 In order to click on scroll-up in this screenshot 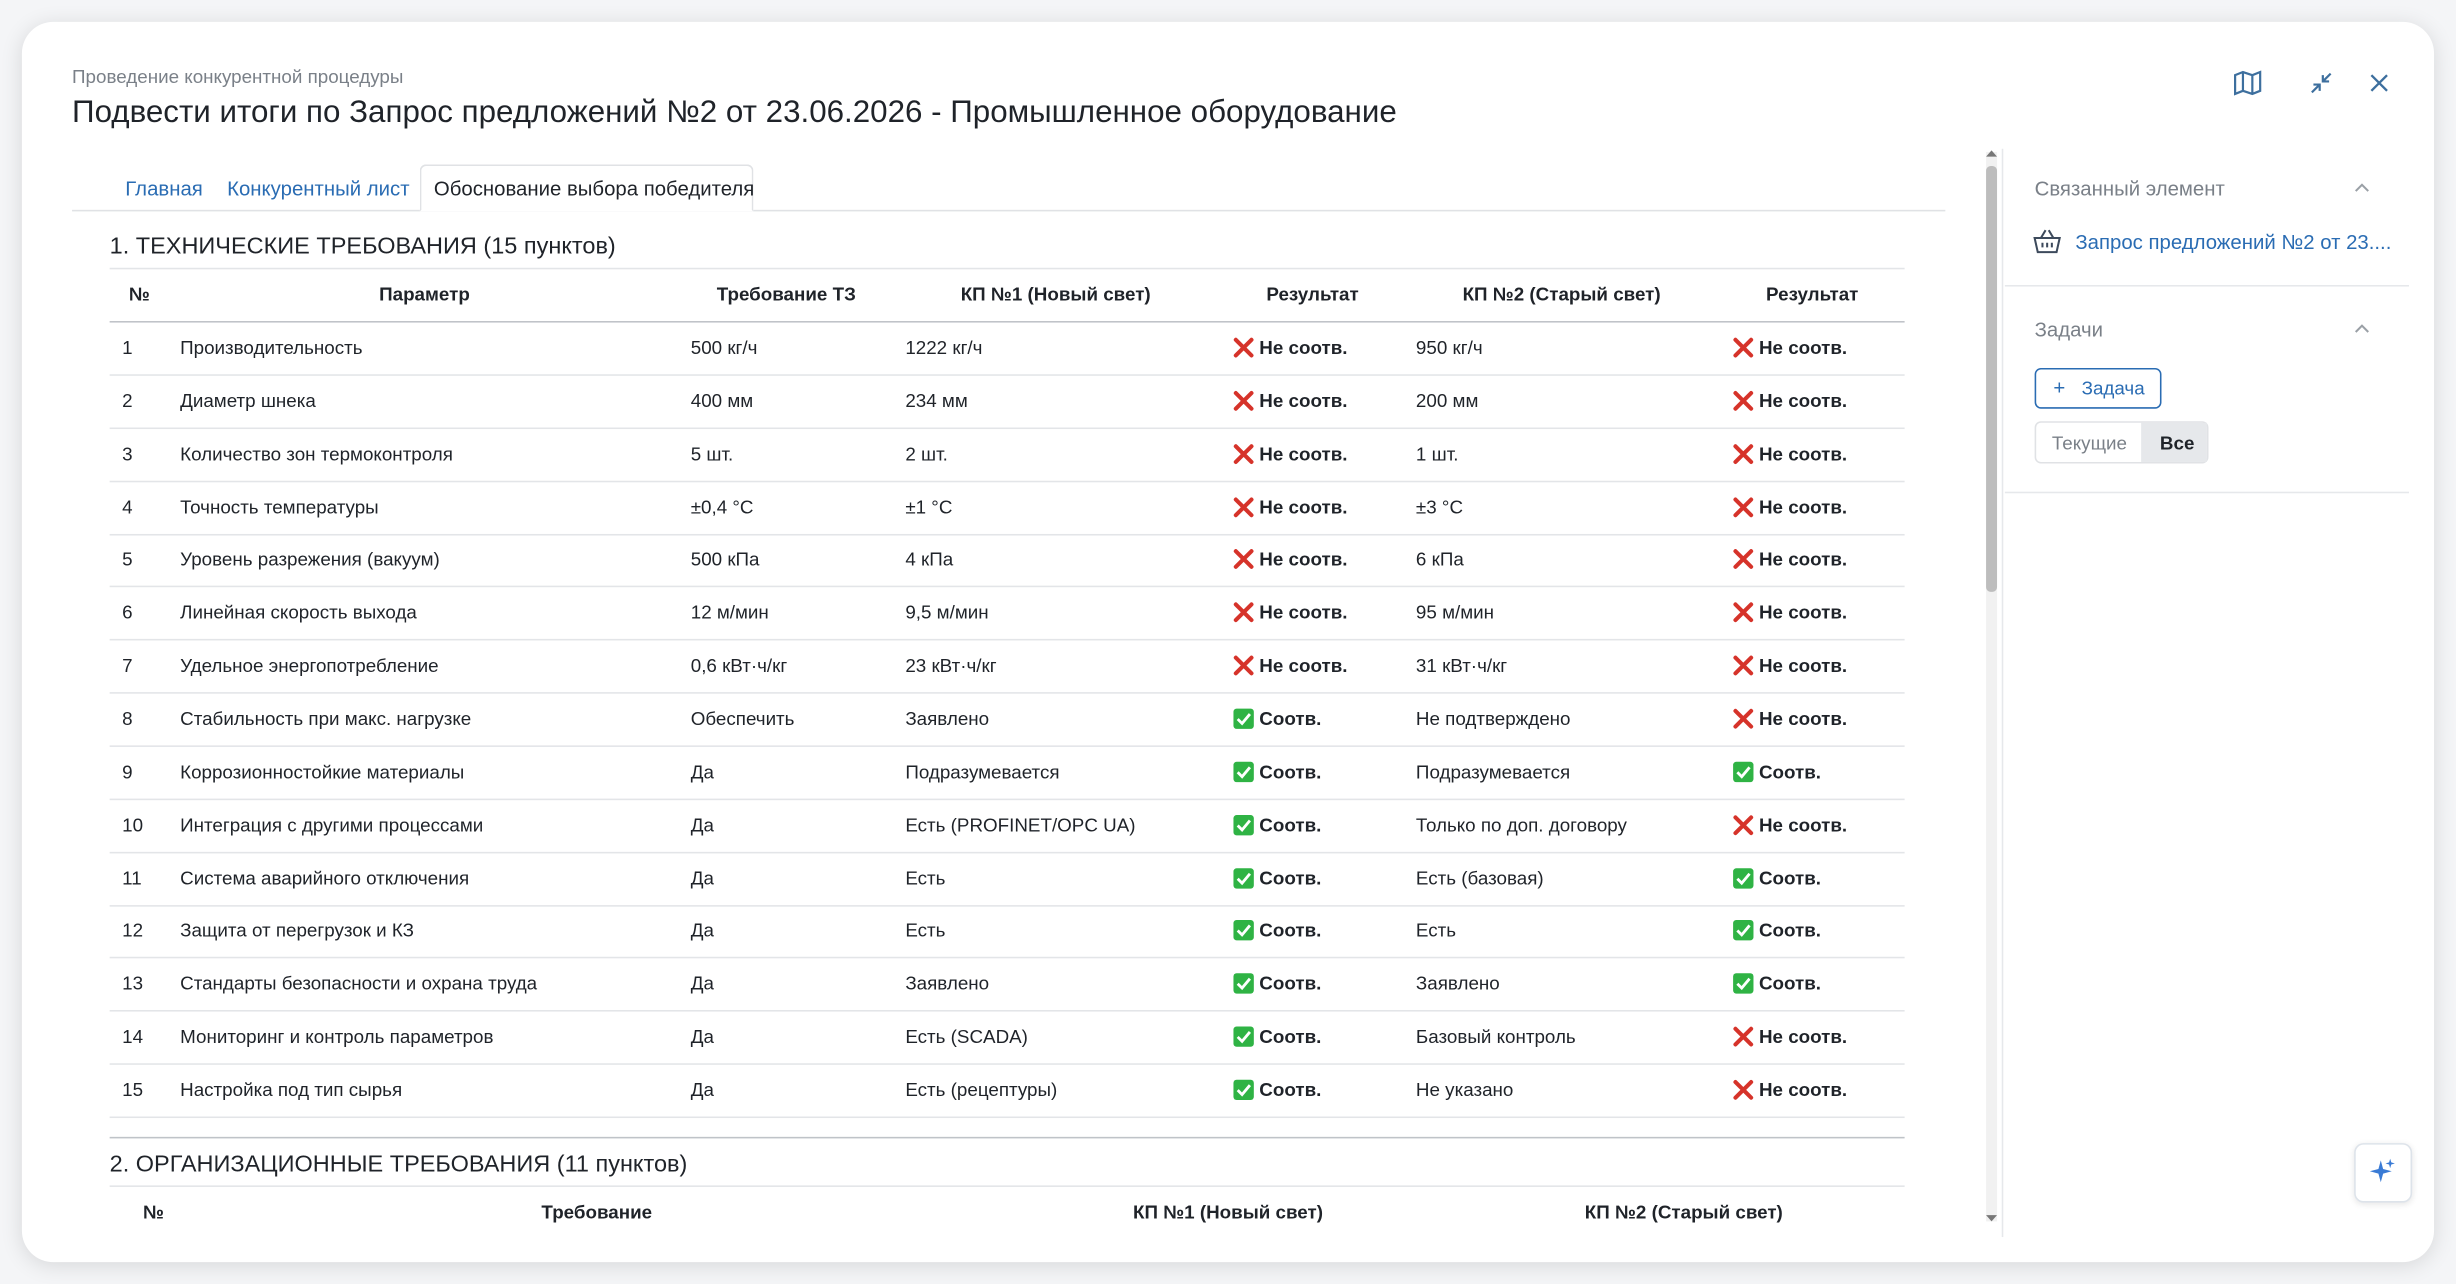, I will do `click(1992, 153)`.